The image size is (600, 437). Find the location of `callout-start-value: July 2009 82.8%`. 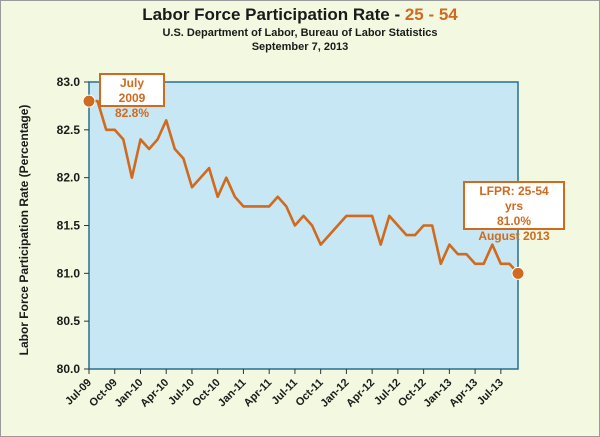

callout-start-value: July 2009 82.8% is located at coordinates (132, 96).